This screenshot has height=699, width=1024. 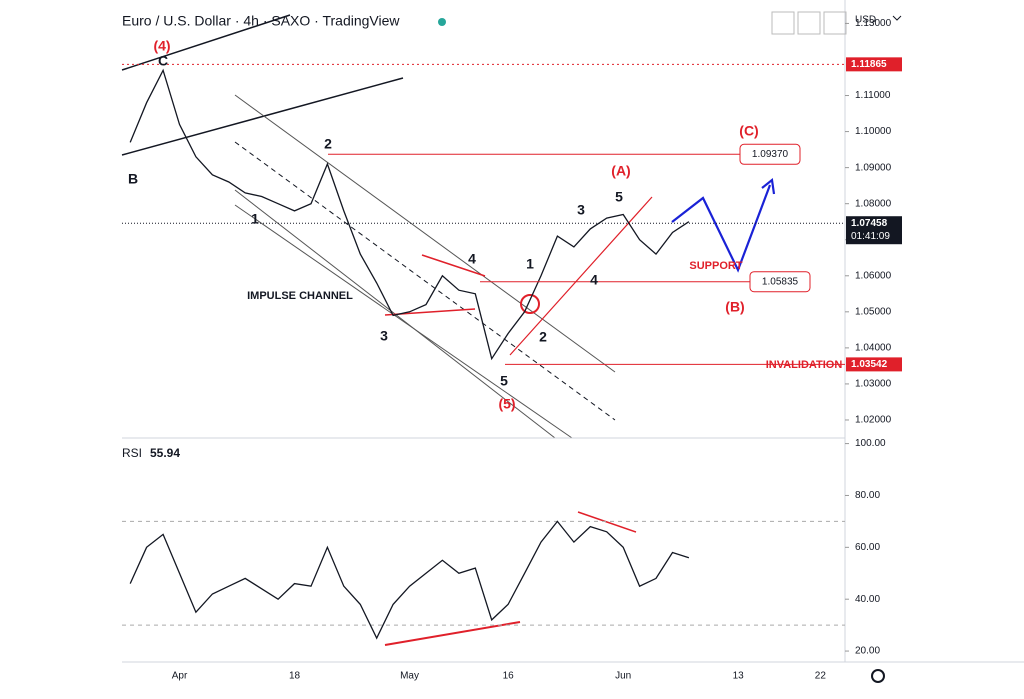 I want to click on rsi-value: 55.94, so click(x=165, y=453).